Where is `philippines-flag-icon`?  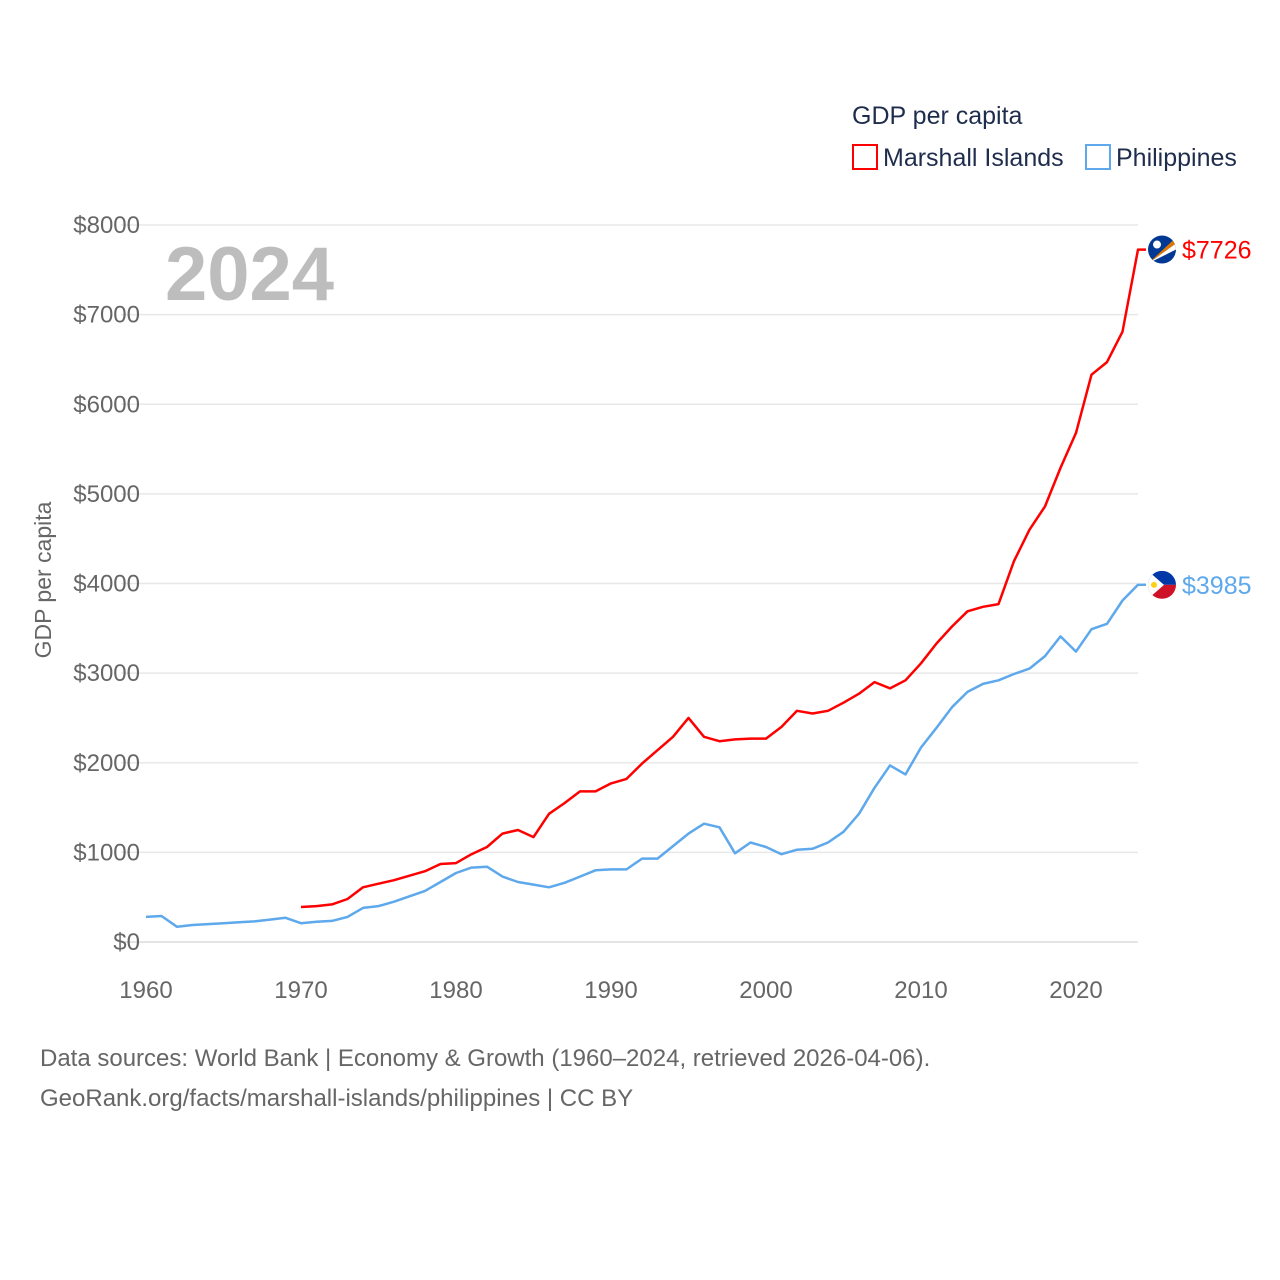 philippines-flag-icon is located at coordinates (1162, 584).